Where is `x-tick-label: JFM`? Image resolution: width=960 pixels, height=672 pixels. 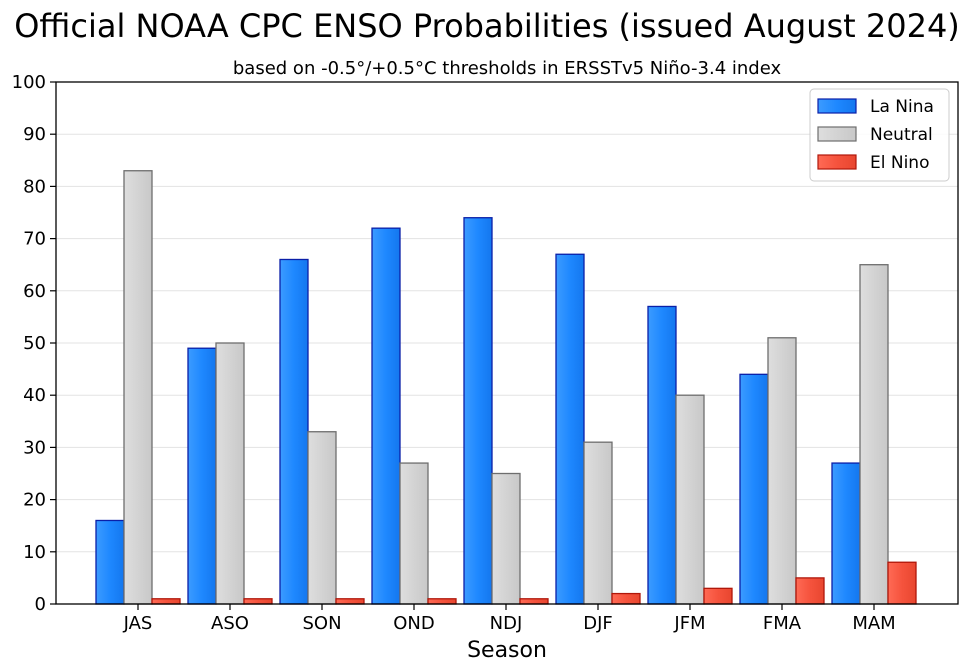
x-tick-label: JFM is located at coordinates (689, 623).